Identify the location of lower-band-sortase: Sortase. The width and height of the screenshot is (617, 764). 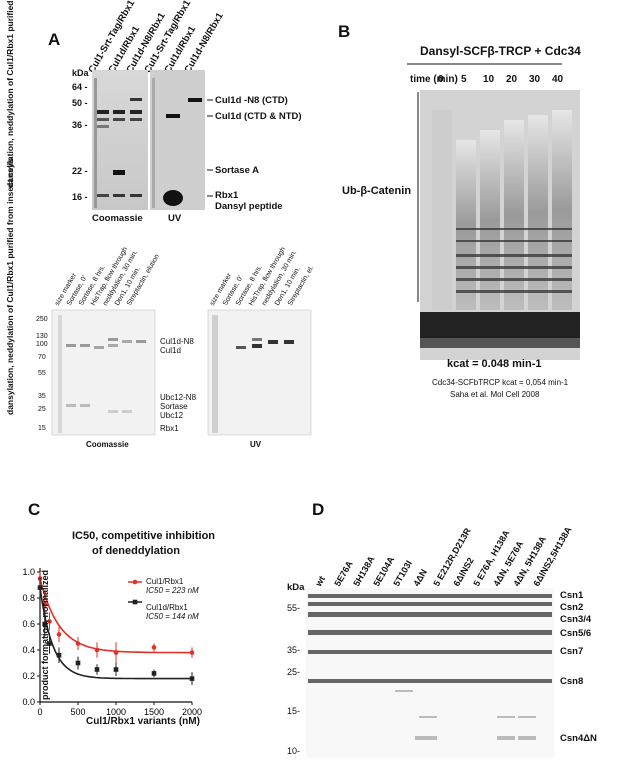
(174, 406).